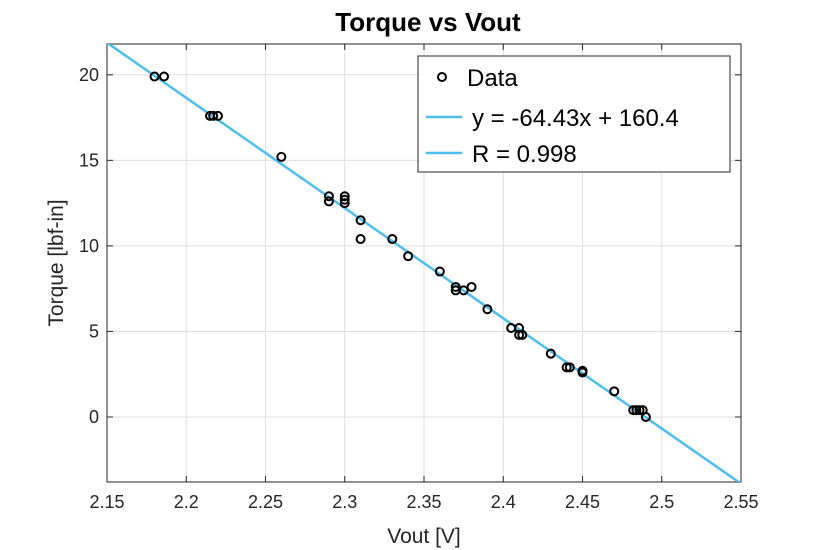 Image resolution: width=819 pixels, height=550 pixels. Describe the element at coordinates (344, 502) in the screenshot. I see `x-tick-label: 2.3` at that location.